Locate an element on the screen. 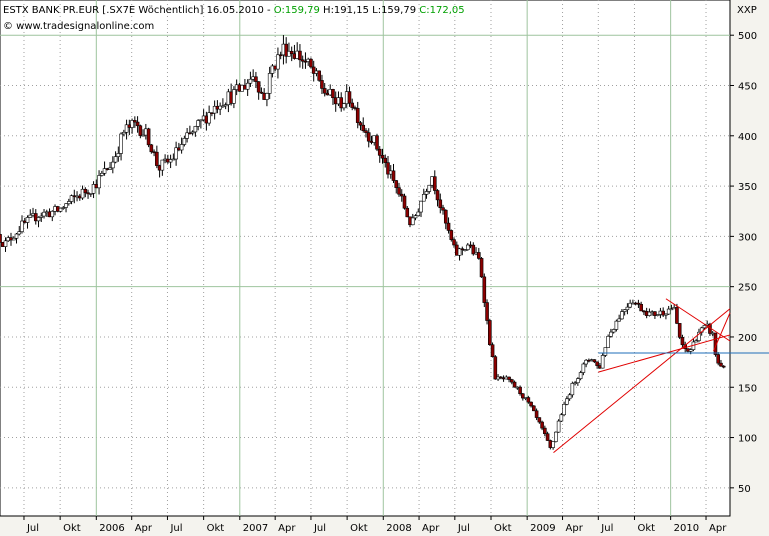  x-tick-label: 2009 is located at coordinates (542, 528).